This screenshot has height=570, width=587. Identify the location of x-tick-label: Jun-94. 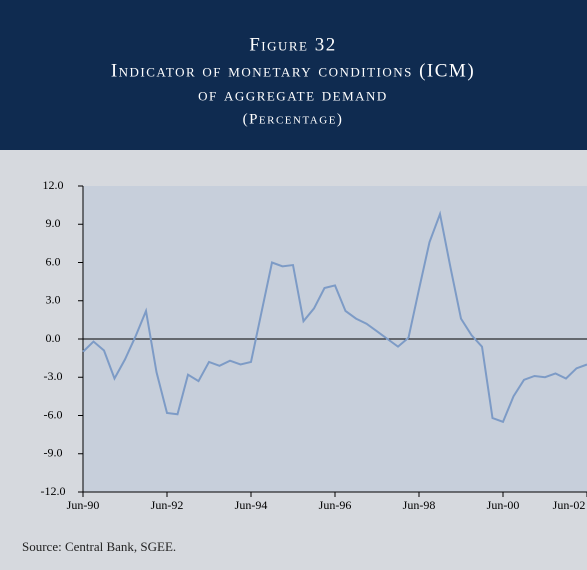
(251, 505).